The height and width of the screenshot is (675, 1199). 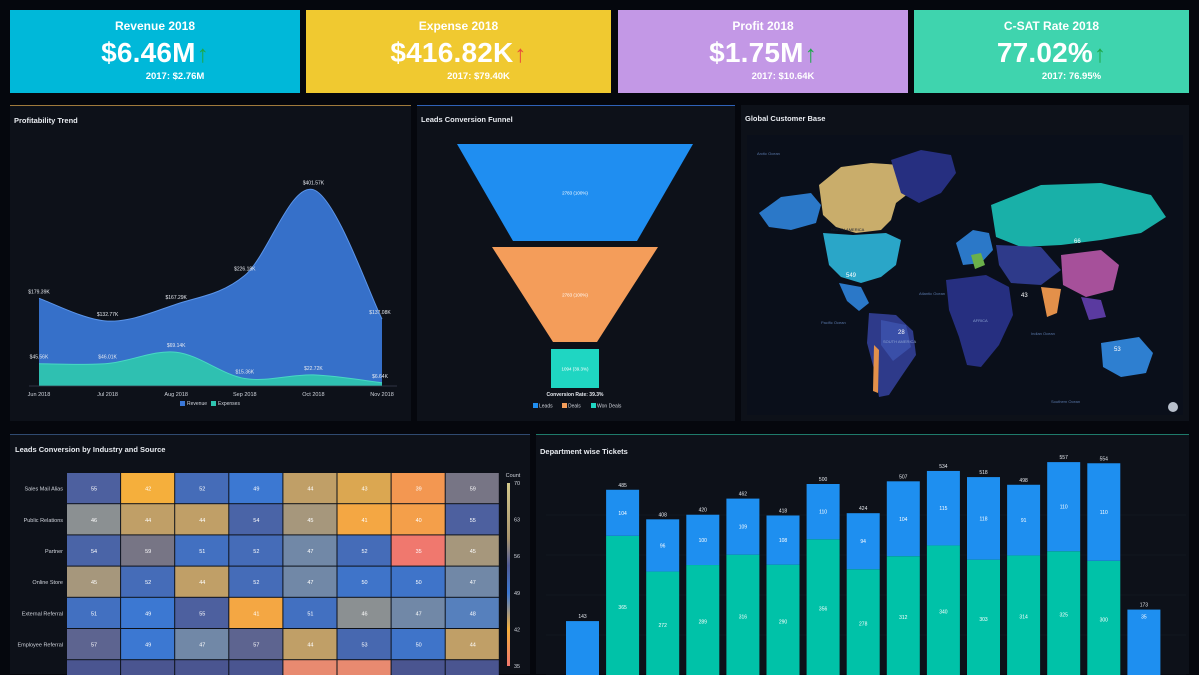 I want to click on map-zoom-icon, so click(x=1173, y=407).